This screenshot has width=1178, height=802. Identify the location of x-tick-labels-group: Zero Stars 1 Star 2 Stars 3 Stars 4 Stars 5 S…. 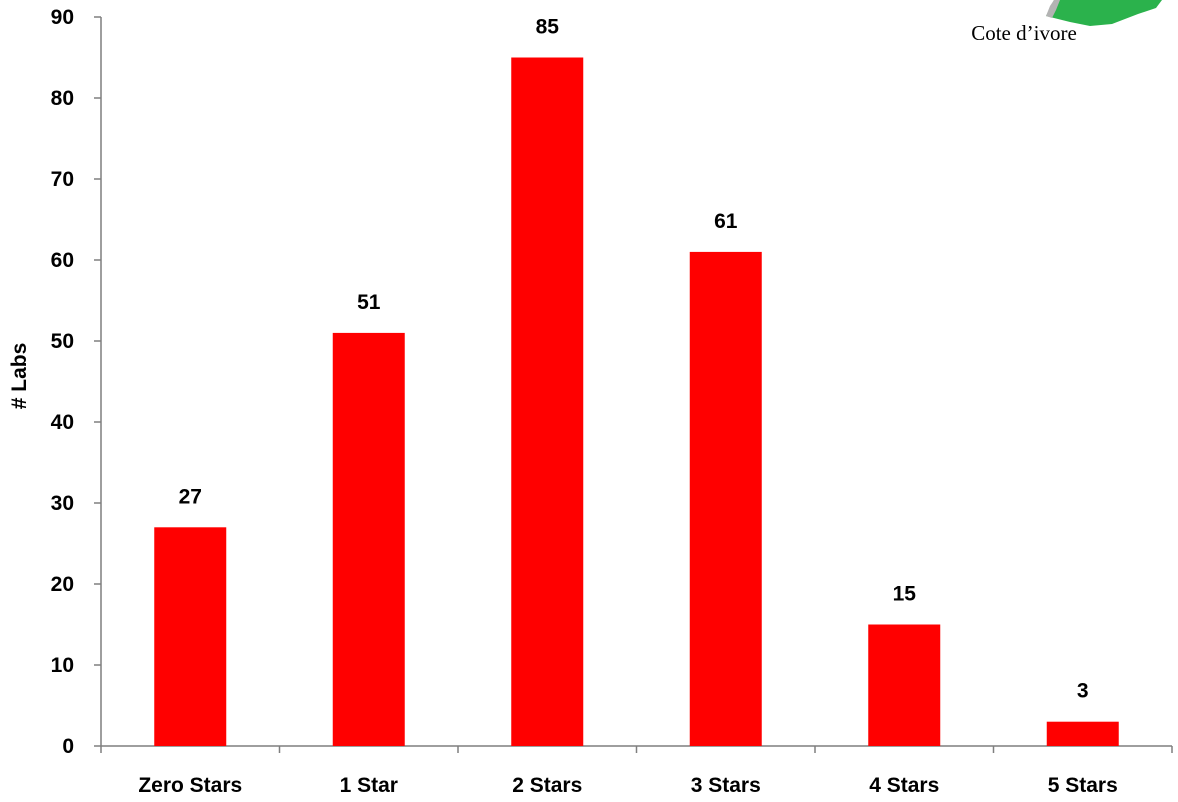
(627, 785).